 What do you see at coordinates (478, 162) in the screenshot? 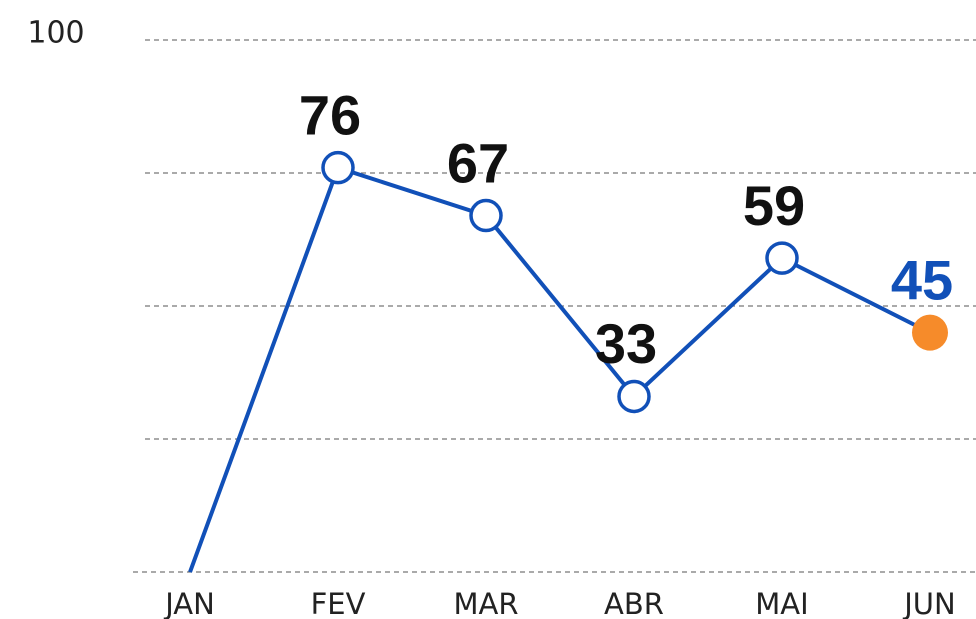
I see `data-label: 67` at bounding box center [478, 162].